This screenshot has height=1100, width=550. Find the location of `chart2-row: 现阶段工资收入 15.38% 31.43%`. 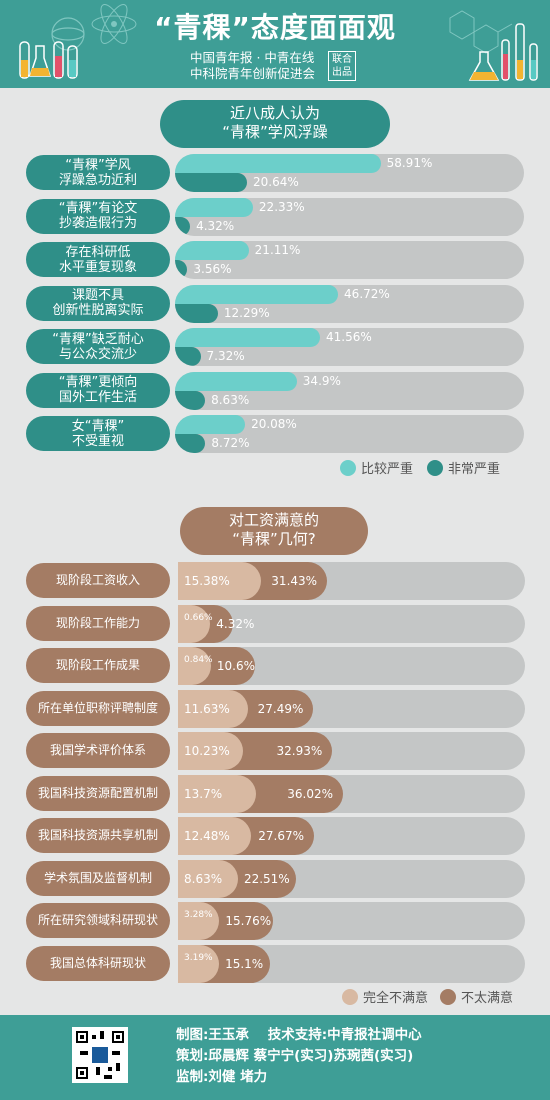

chart2-row: 现阶段工资收入 15.38% 31.43% is located at coordinates (275, 581).